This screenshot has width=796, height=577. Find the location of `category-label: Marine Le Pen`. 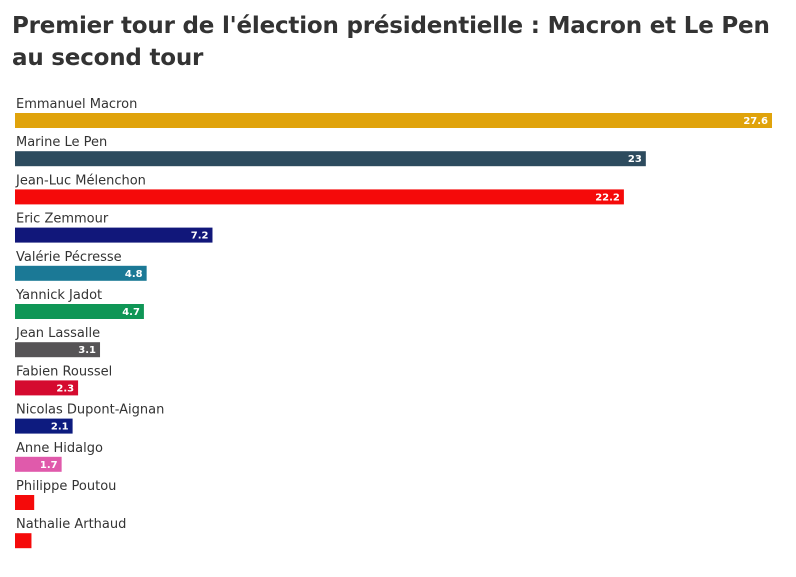

category-label: Marine Le Pen is located at coordinates (61, 142).